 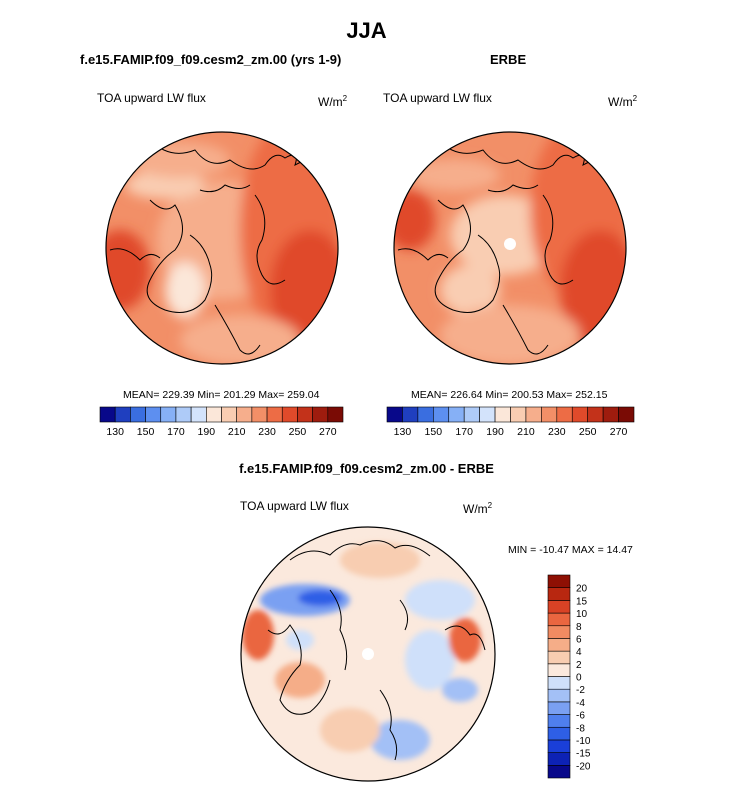 What do you see at coordinates (146, 432) in the screenshot?
I see `colorbar-1-tick-label: 150` at bounding box center [146, 432].